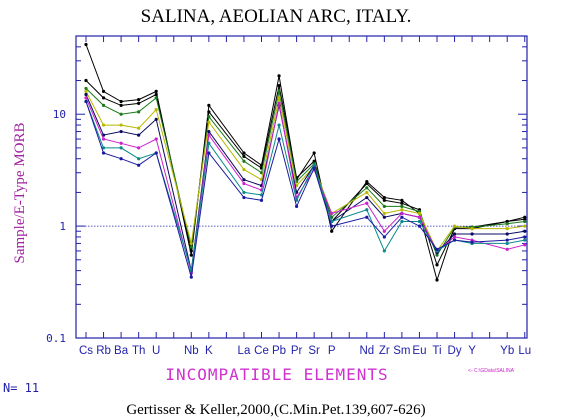  What do you see at coordinates (524, 351) in the screenshot?
I see `x-tick-label: Lu` at bounding box center [524, 351].